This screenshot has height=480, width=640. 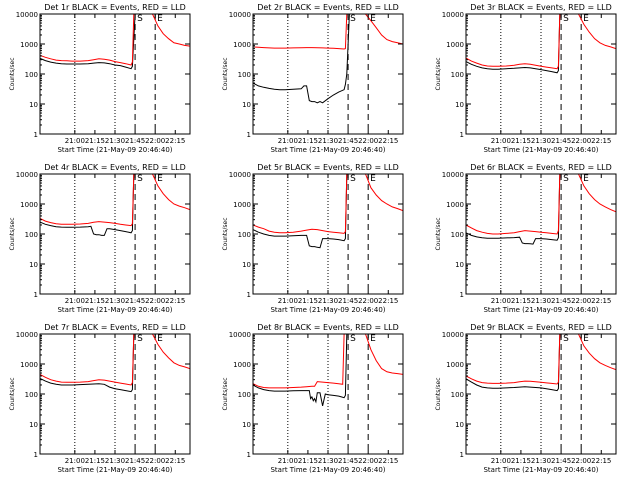 I want to click on panel-title: Det 4r BLACK = Events, RED = LLD, so click(x=115, y=167).